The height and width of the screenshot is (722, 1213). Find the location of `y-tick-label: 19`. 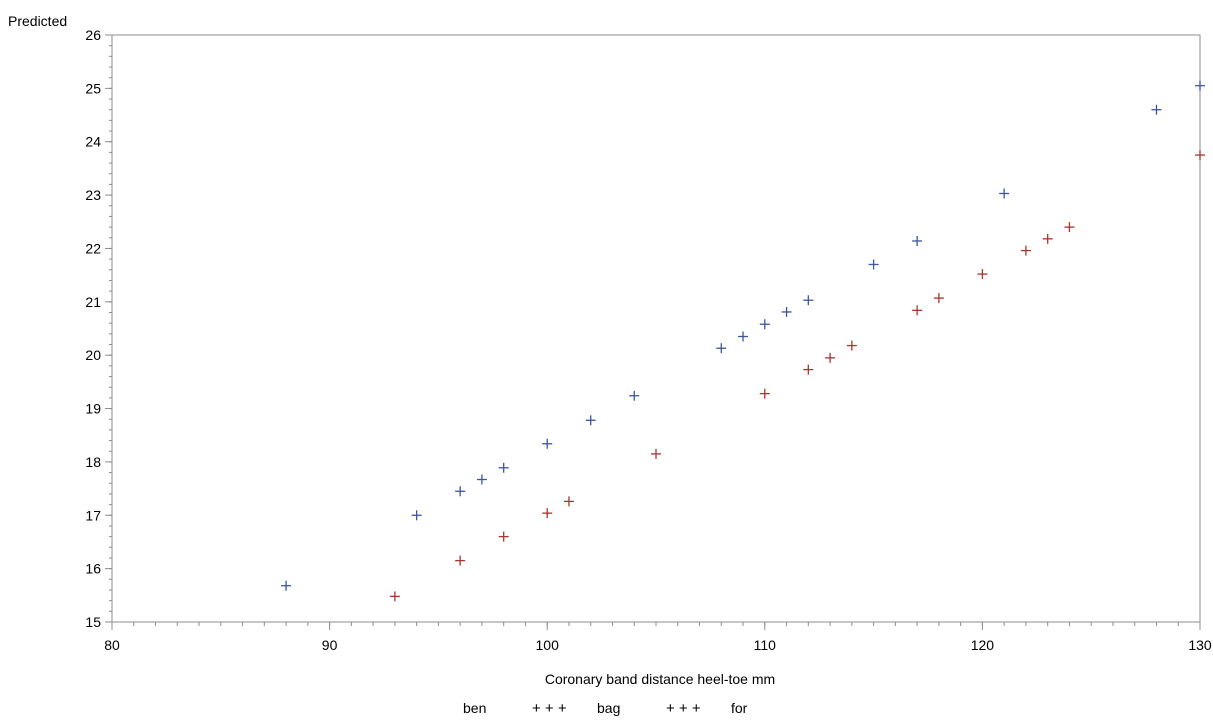

y-tick-label: 19 is located at coordinates (93, 409).